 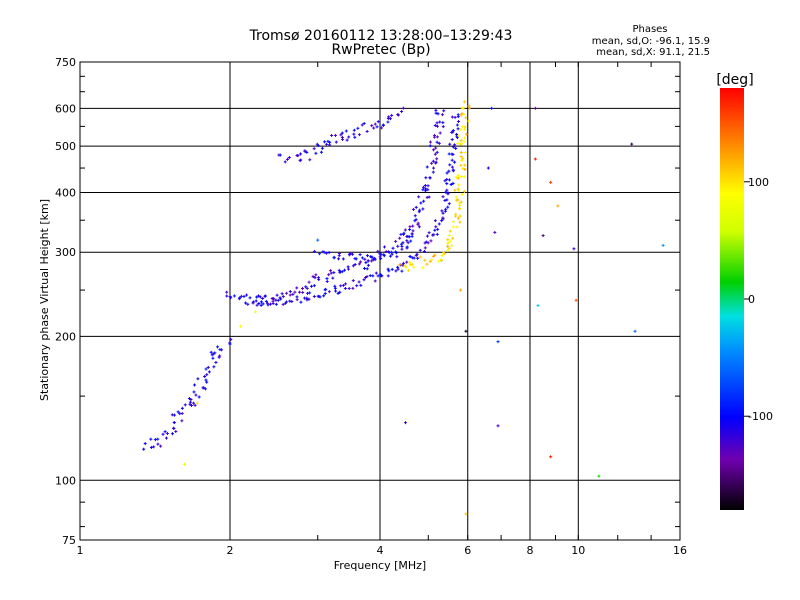 I want to click on colorbar-ticks: 100 0 -100, so click(x=758, y=299).